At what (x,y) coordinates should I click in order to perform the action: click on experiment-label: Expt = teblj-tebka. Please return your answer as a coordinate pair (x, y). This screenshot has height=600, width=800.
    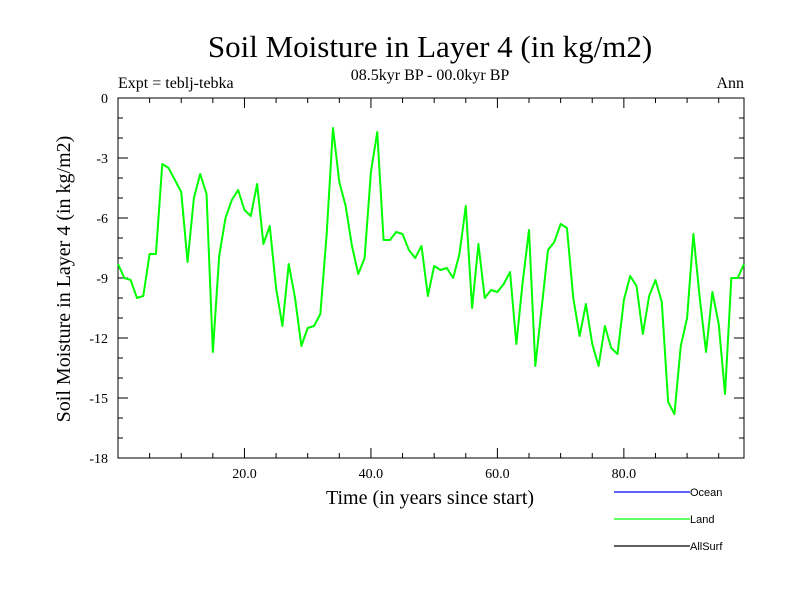
    Looking at the image, I should click on (176, 83).